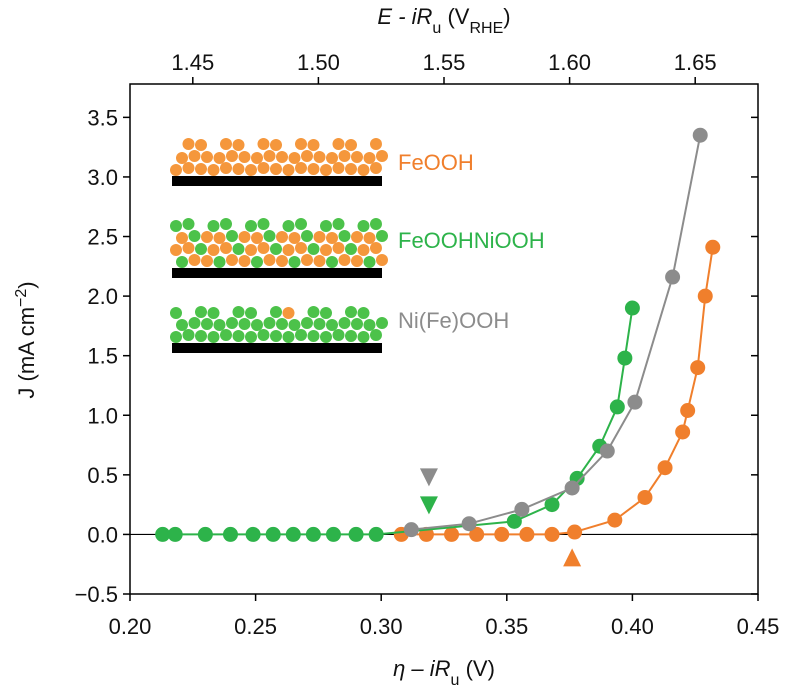 This screenshot has width=788, height=694. What do you see at coordinates (277, 348) in the screenshot?
I see `substrate` at bounding box center [277, 348].